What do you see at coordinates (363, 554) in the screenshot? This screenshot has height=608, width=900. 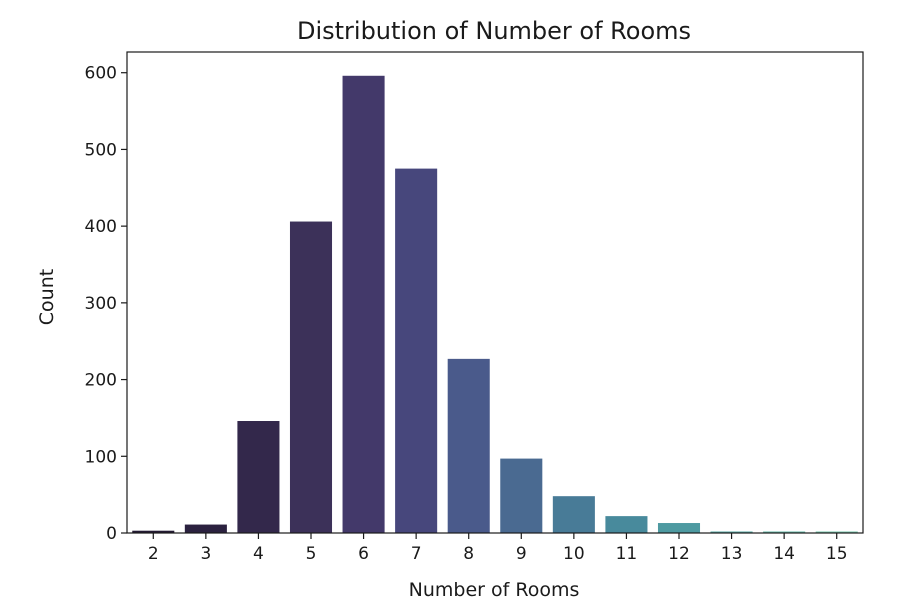 I see `x-tick-label: 6` at bounding box center [363, 554].